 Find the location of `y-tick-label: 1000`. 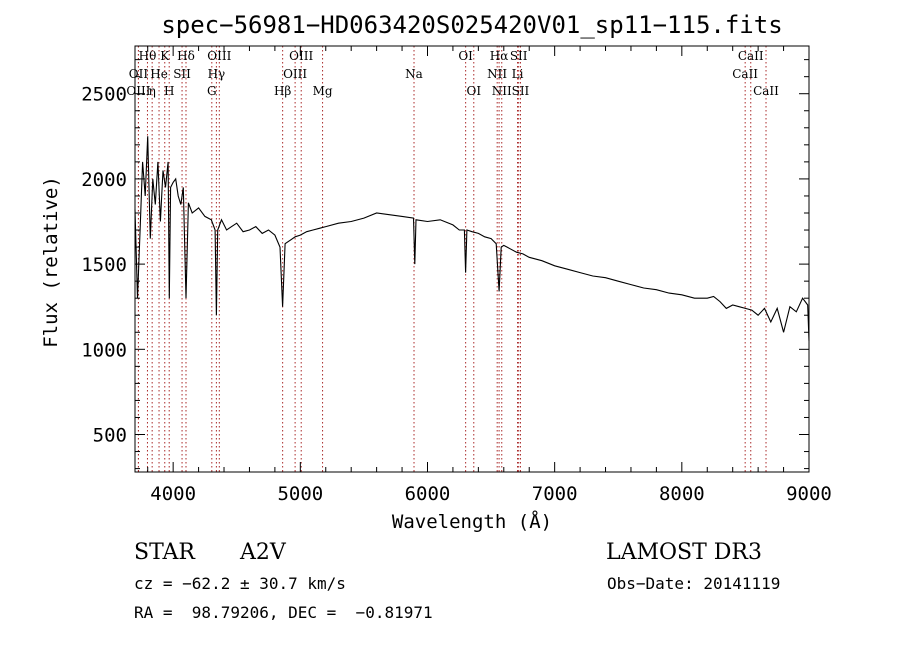

y-tick-label: 1000 is located at coordinates (104, 350).